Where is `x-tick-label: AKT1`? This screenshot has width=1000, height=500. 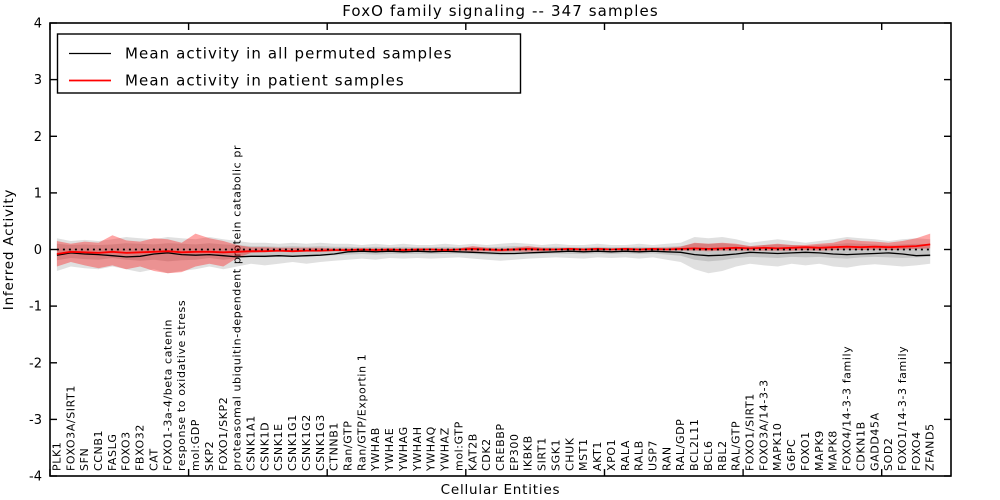
x-tick-label: AKT1 is located at coordinates (597, 456).